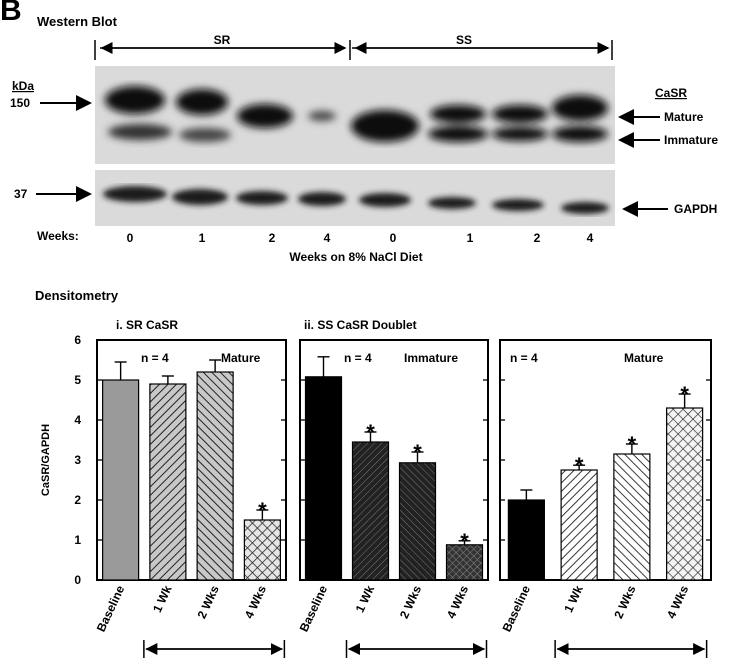 This screenshot has width=729, height=661. Describe the element at coordinates (77, 21) in the screenshot. I see `western-blot-title: Western Blot` at that location.